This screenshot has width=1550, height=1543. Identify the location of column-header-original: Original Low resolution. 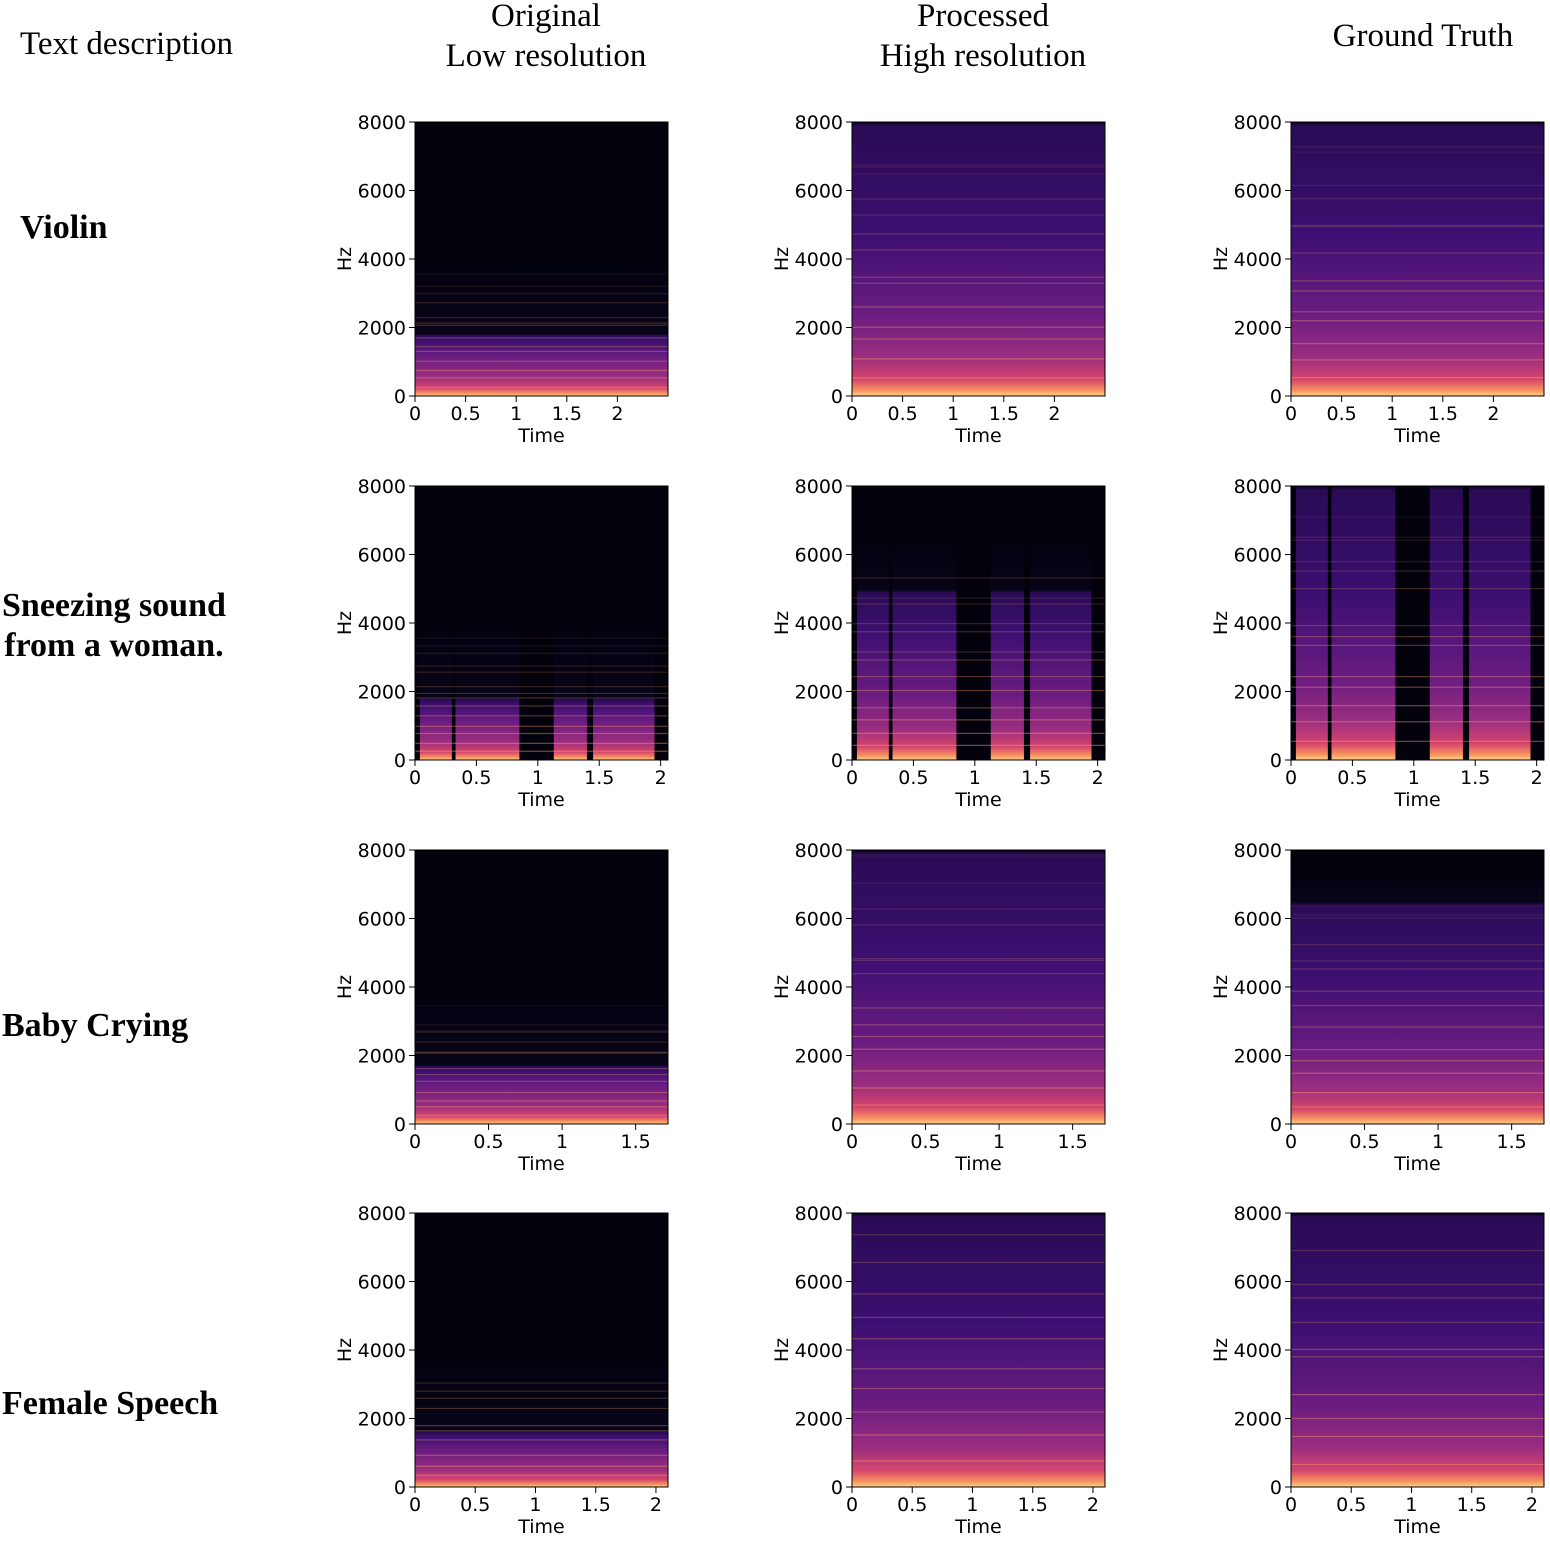
(546, 38).